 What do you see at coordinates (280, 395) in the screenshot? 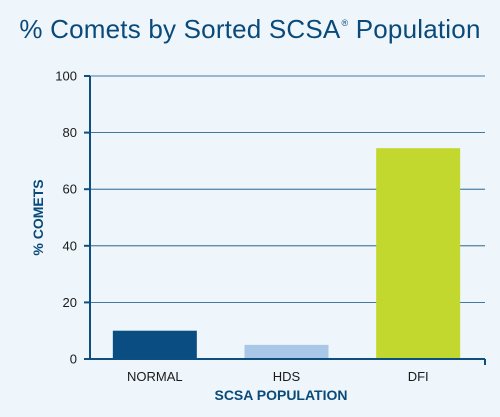
I see `x-axis-label: SCSA POPULATION` at bounding box center [280, 395].